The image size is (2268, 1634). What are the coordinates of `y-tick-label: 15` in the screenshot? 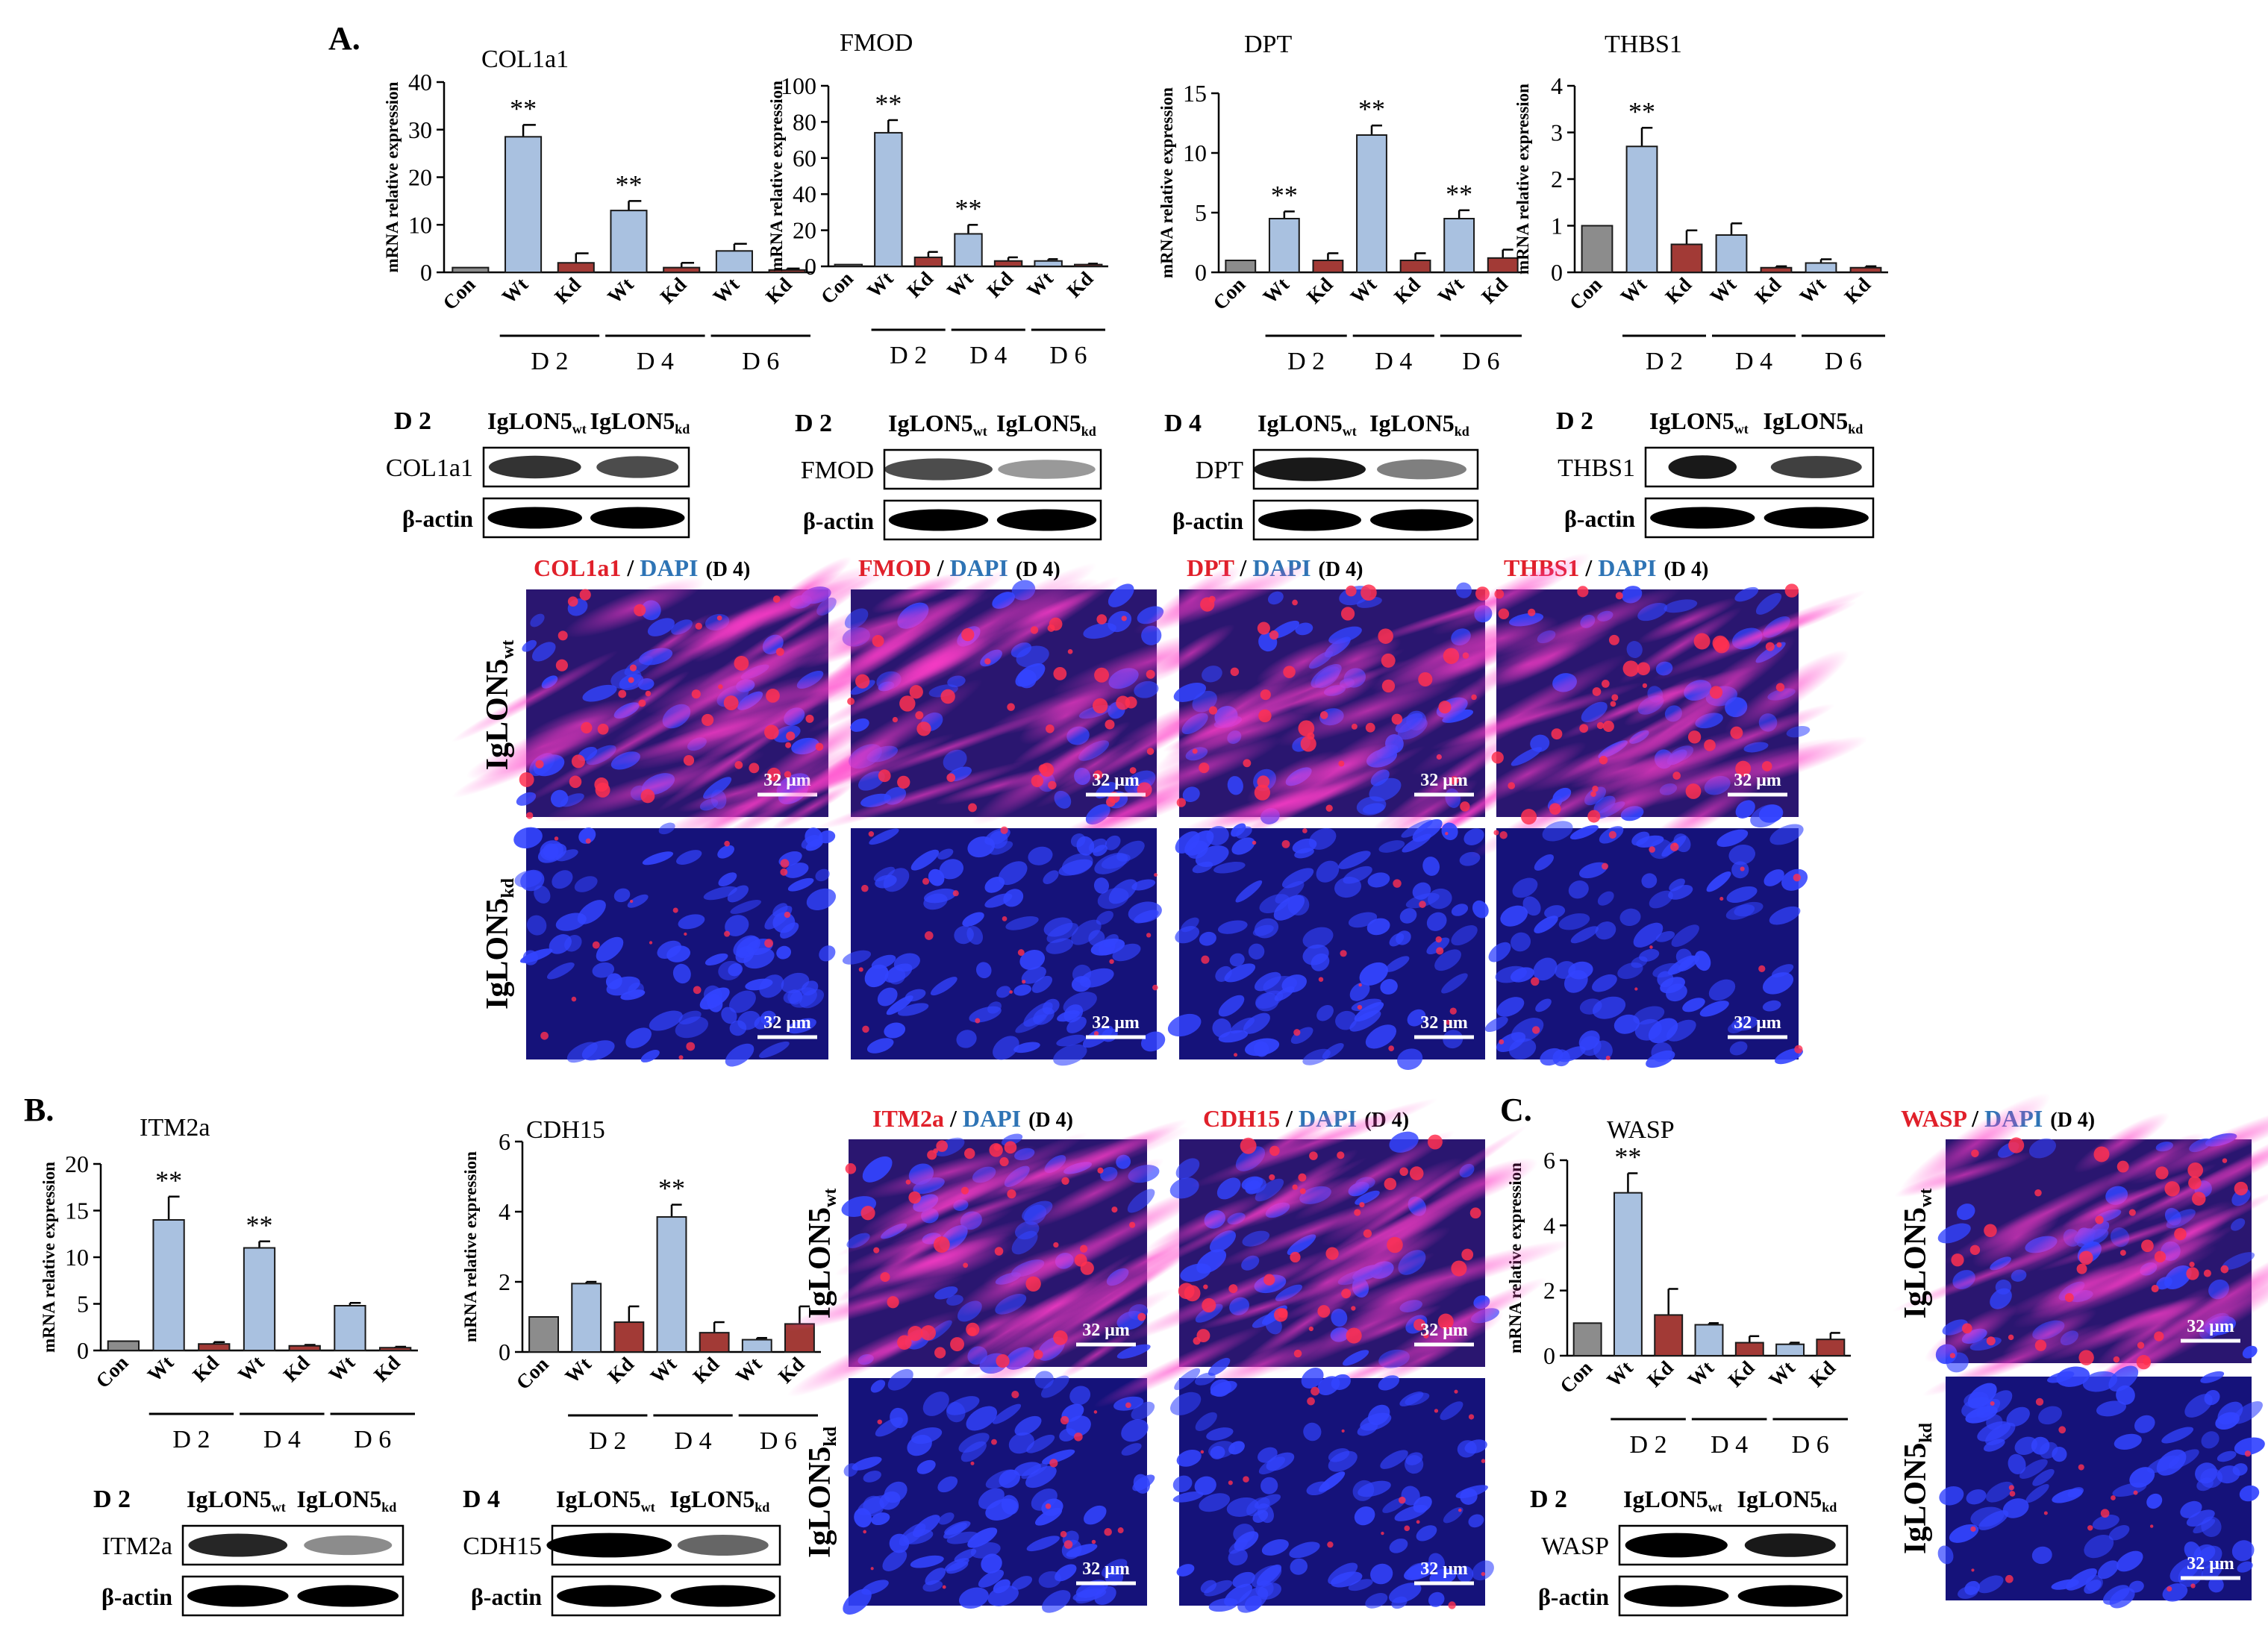 It's located at (77, 1211).